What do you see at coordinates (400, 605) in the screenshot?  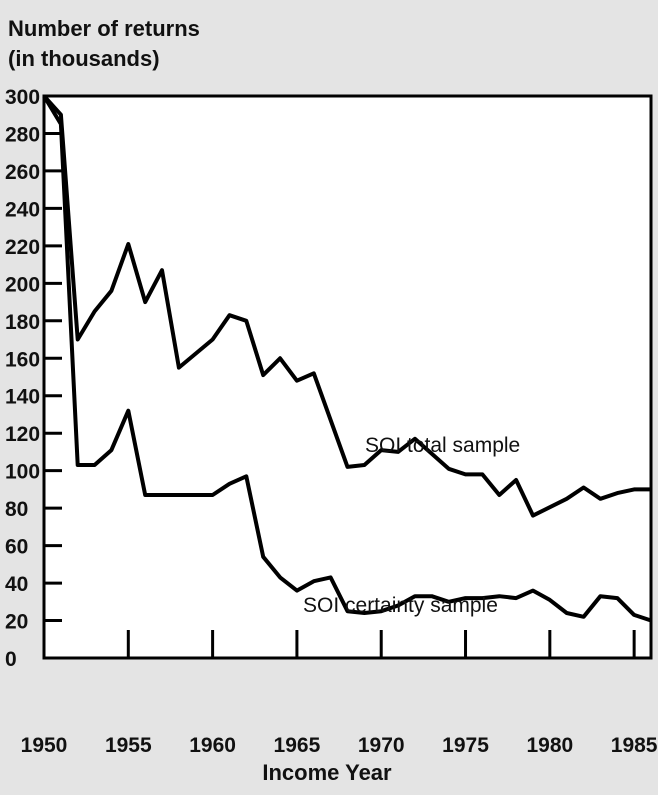 I see `series-label-certainty: SOI certainty sample` at bounding box center [400, 605].